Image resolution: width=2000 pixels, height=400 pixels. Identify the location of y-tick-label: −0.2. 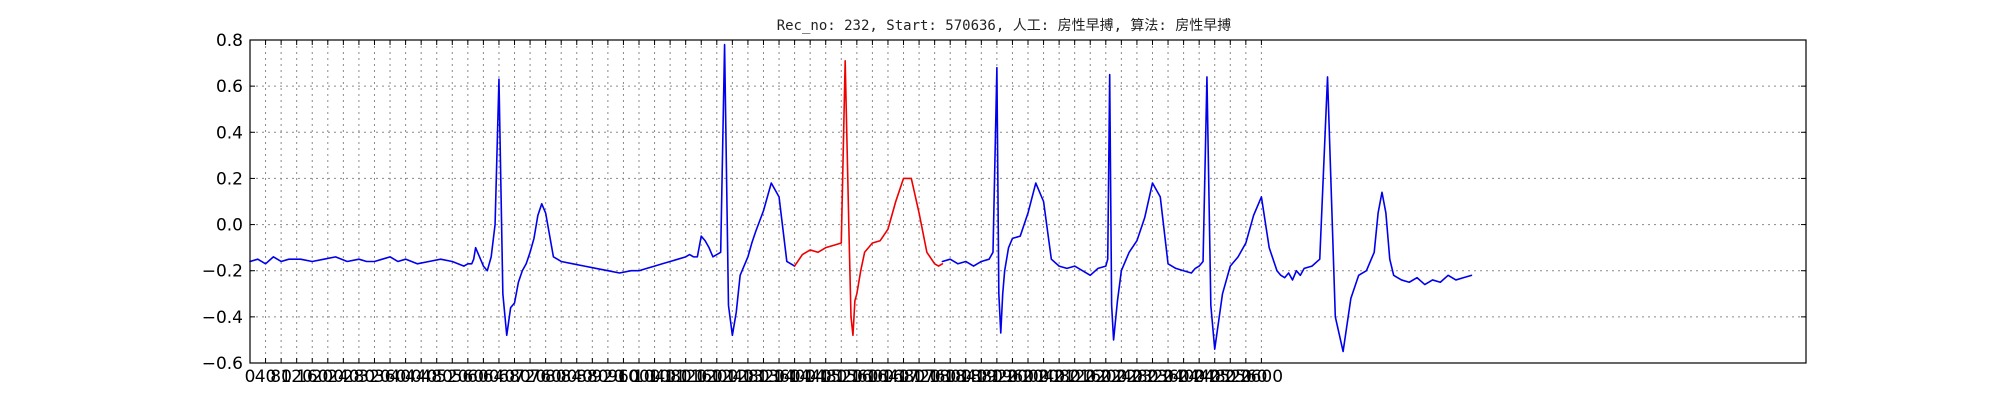
(222, 272).